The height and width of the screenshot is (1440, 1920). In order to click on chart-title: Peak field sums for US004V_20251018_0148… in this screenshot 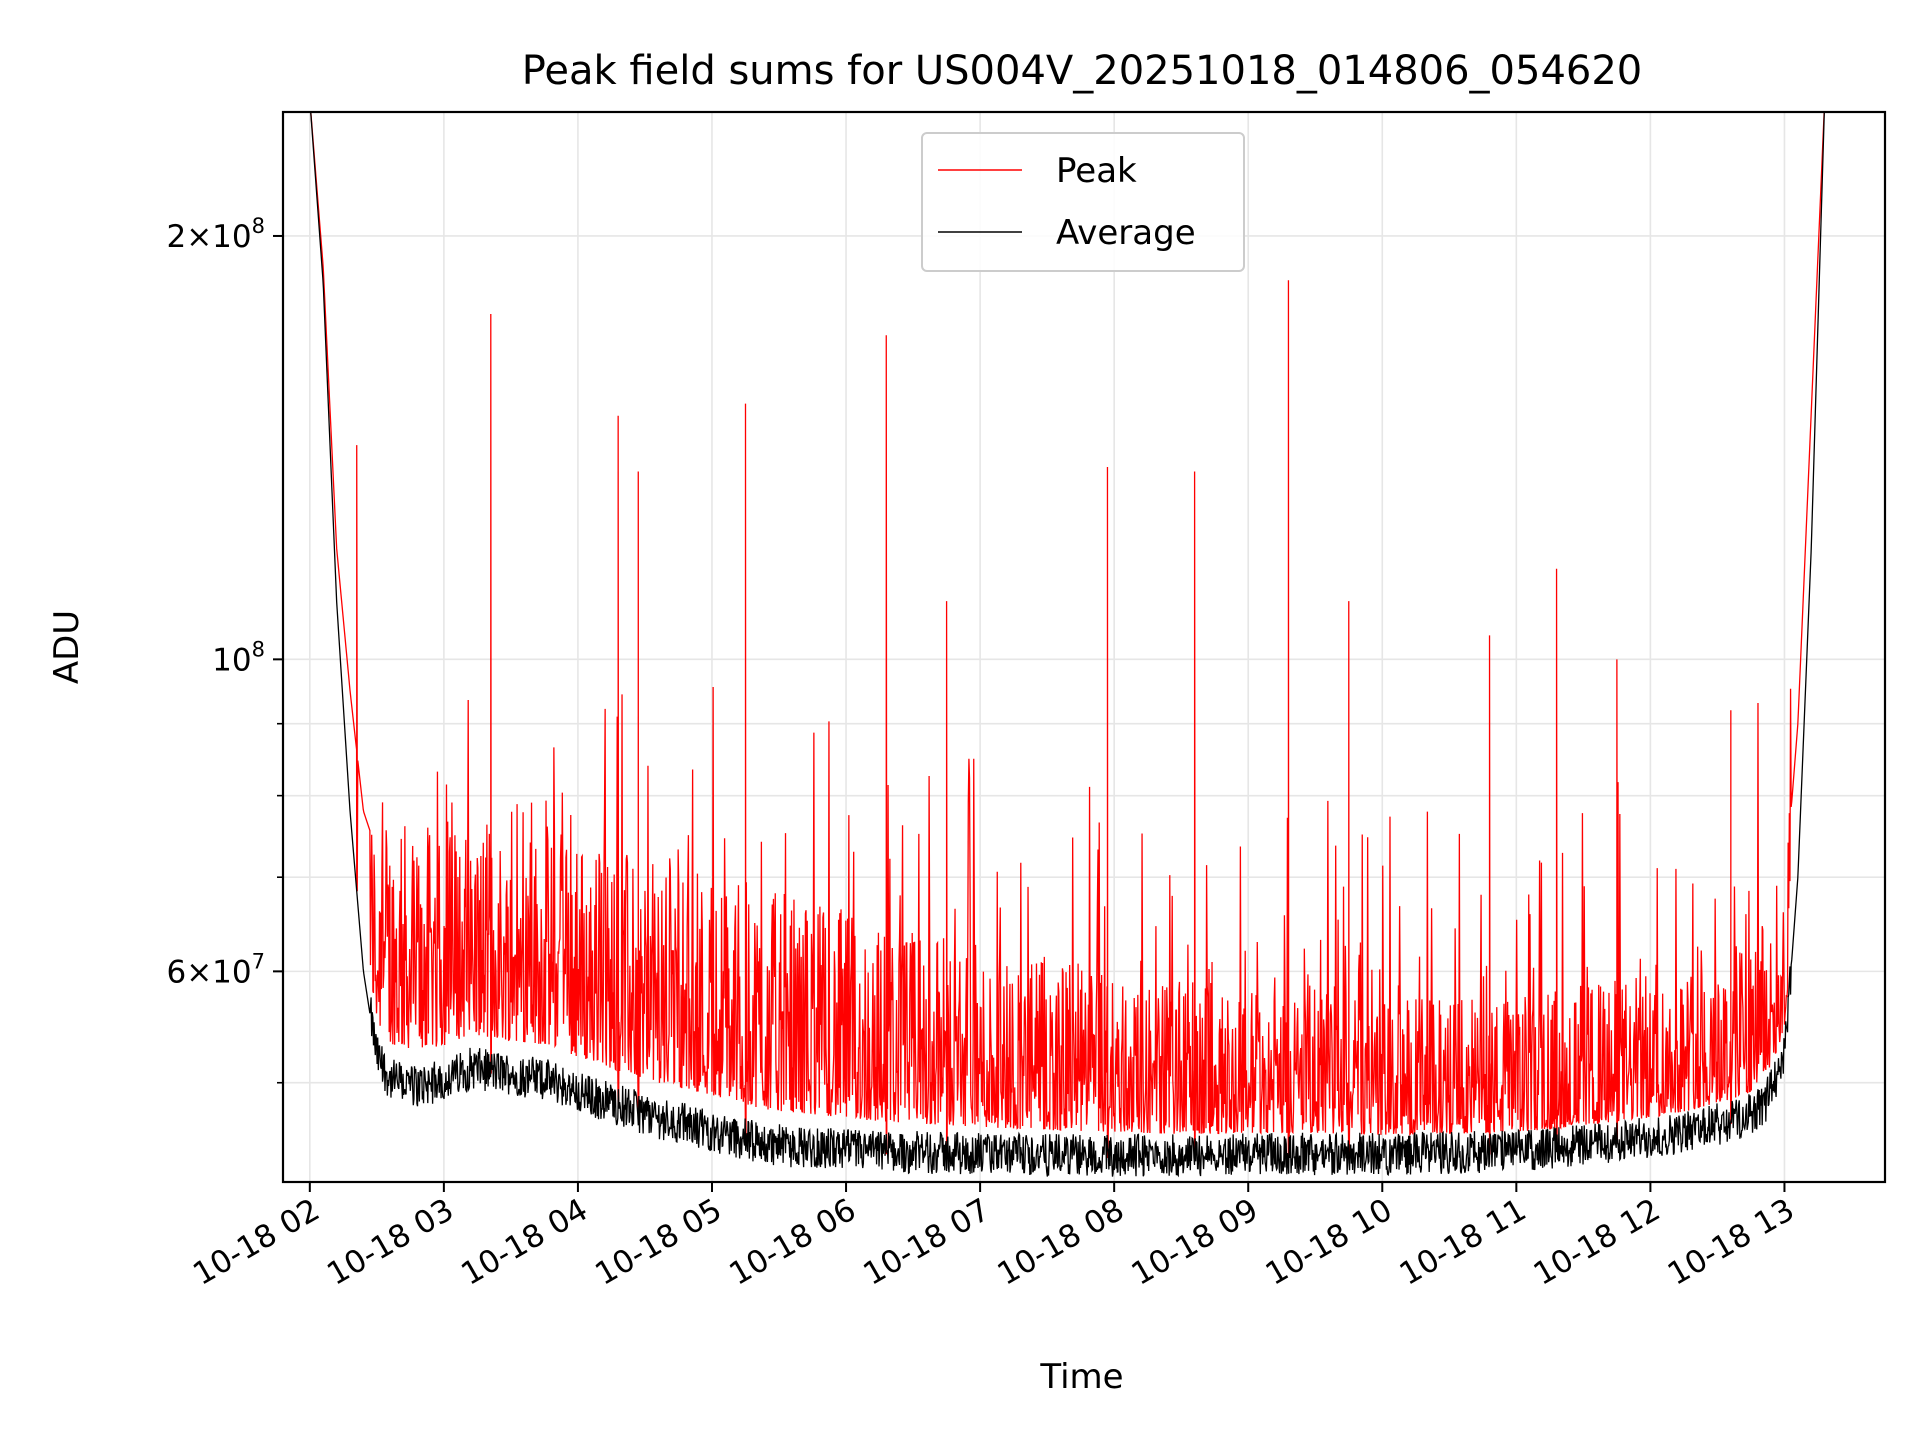, I will do `click(1082, 71)`.